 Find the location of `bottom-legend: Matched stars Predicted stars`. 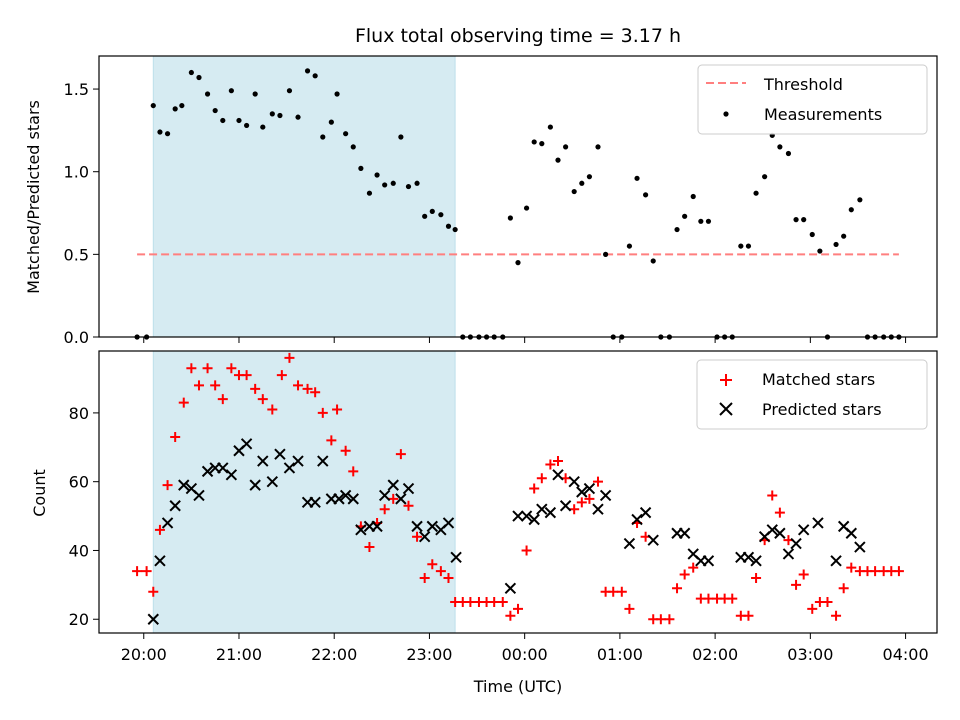

bottom-legend: Matched stars Predicted stars is located at coordinates (812, 394).